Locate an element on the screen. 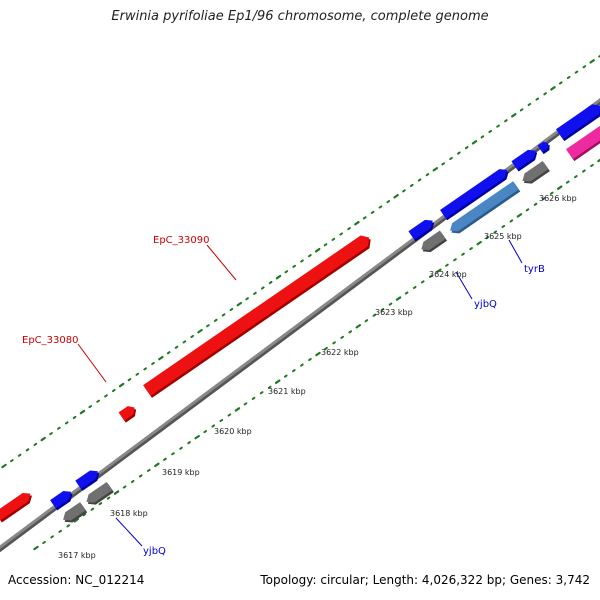  gene-f13 is located at coordinates (543, 148).